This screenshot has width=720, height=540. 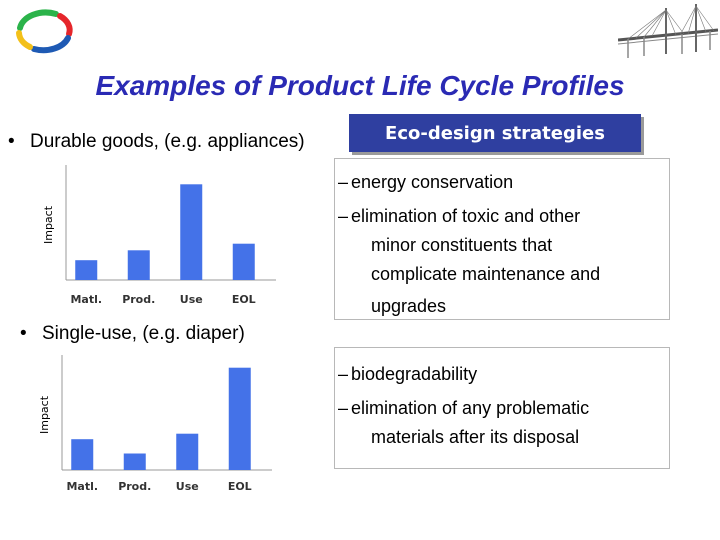 What do you see at coordinates (44, 31) in the screenshot?
I see `logo-icon` at bounding box center [44, 31].